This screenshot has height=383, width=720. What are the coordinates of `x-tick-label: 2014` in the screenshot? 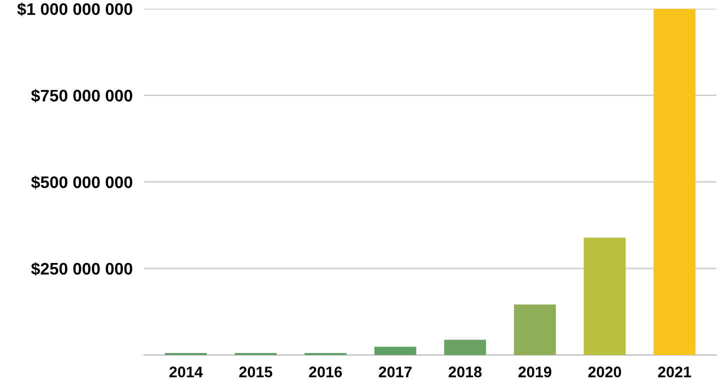 It's located at (186, 372).